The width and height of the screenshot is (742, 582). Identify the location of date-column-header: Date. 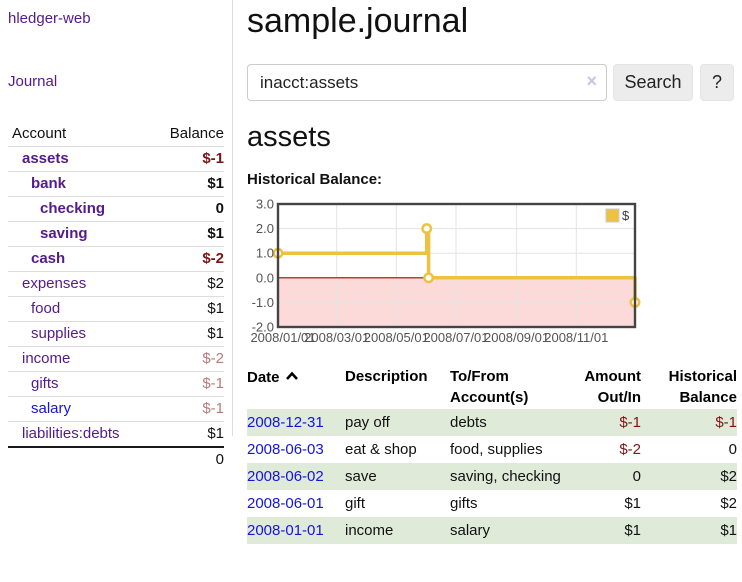
(296, 387).